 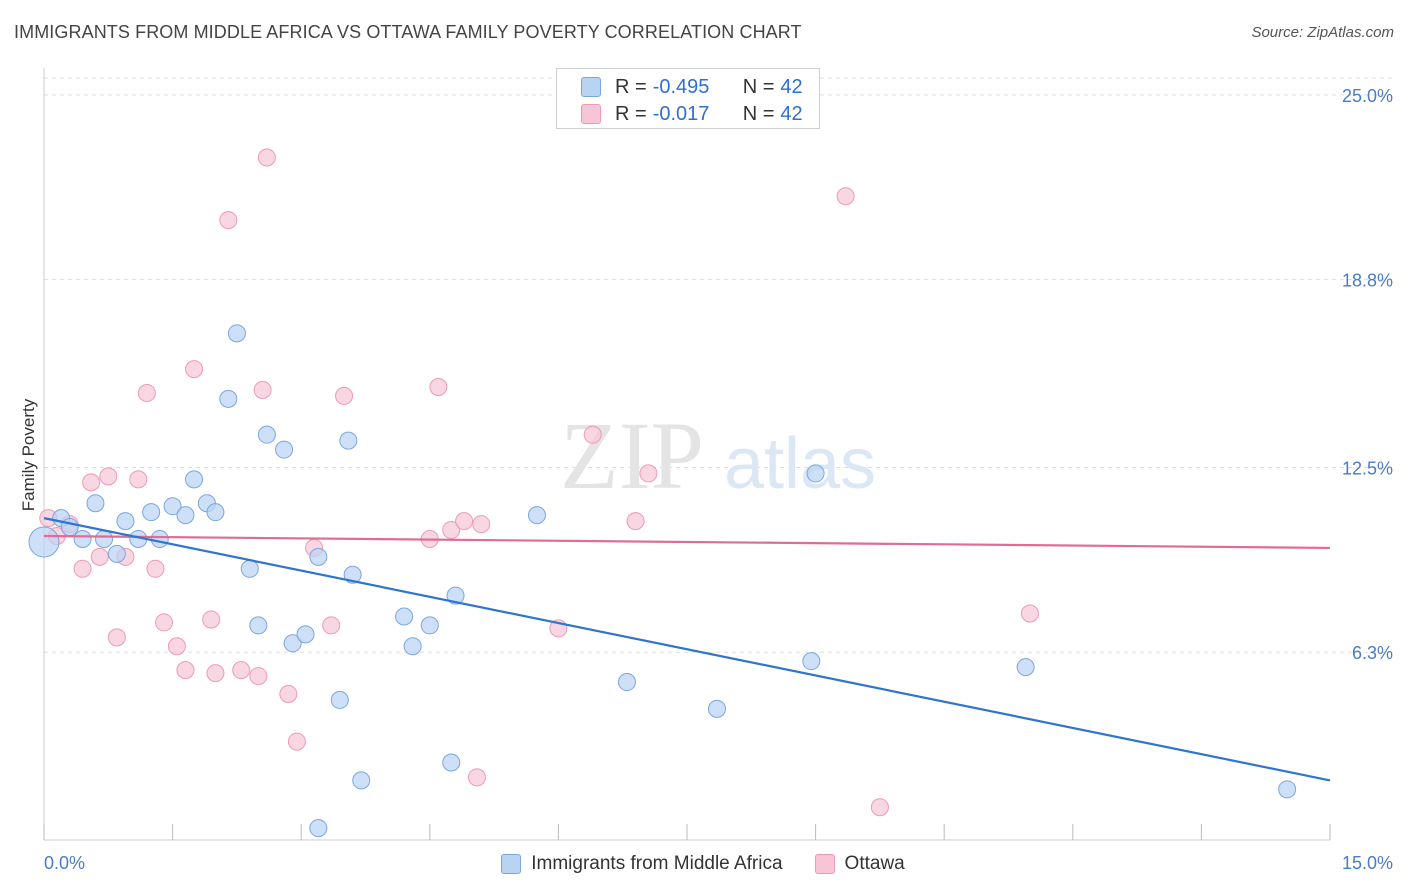 What do you see at coordinates (718, 455) in the screenshot?
I see `watermark: ZIP atlas` at bounding box center [718, 455].